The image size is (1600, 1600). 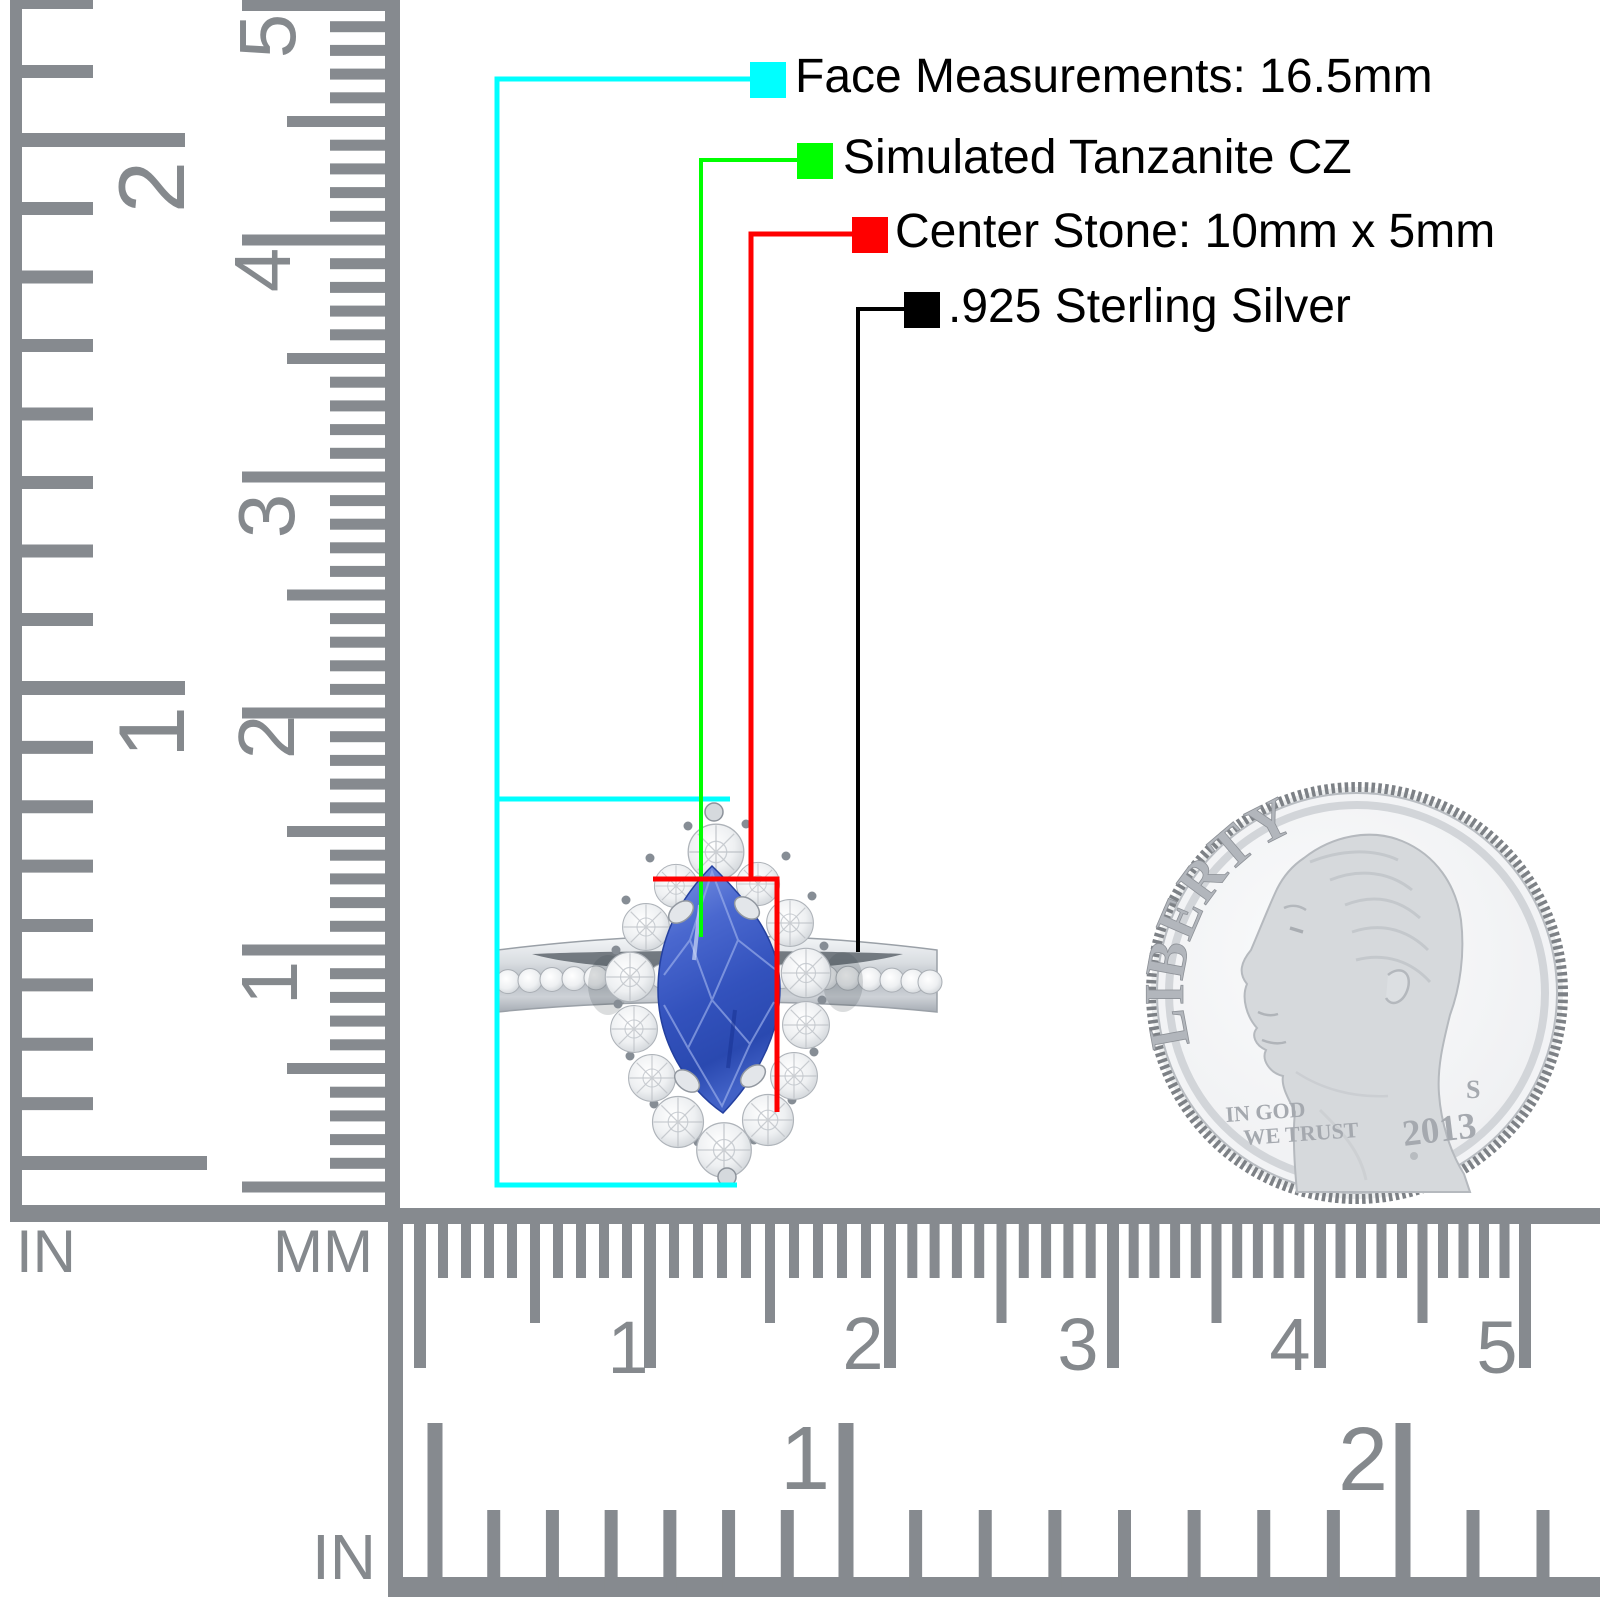 What do you see at coordinates (321, 611) in the screenshot?
I see `left-mm-ruler` at bounding box center [321, 611].